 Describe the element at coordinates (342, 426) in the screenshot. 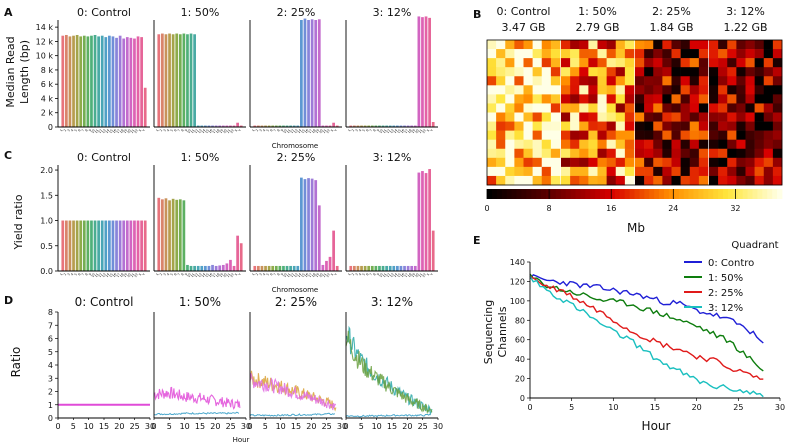

I see `panel-d-xtick-label: 30` at that location.